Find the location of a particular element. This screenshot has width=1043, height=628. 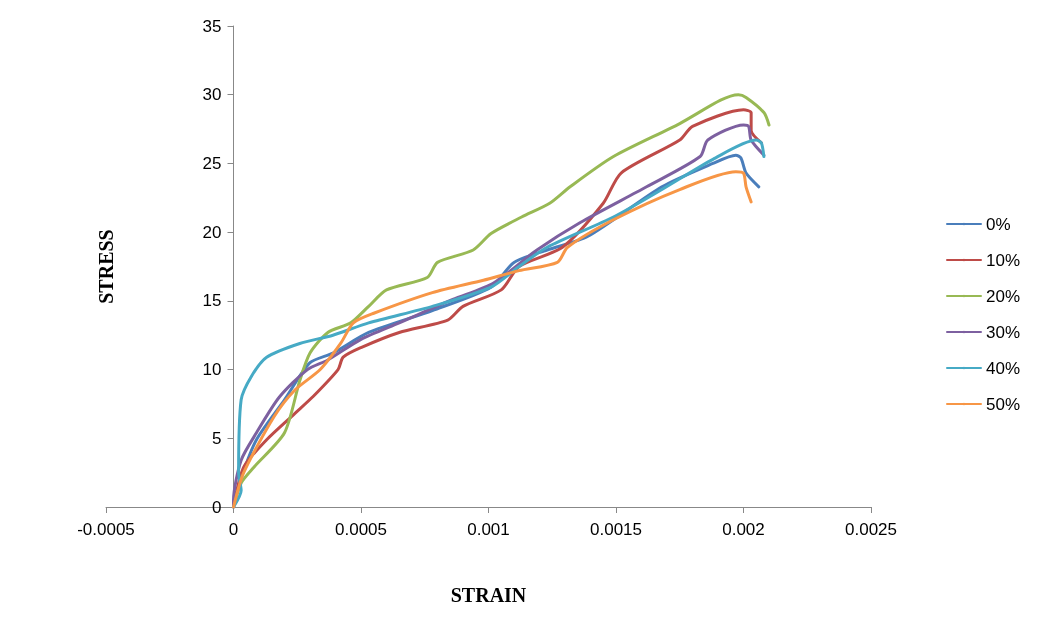

x-tick-label: 0.0015 is located at coordinates (616, 529).